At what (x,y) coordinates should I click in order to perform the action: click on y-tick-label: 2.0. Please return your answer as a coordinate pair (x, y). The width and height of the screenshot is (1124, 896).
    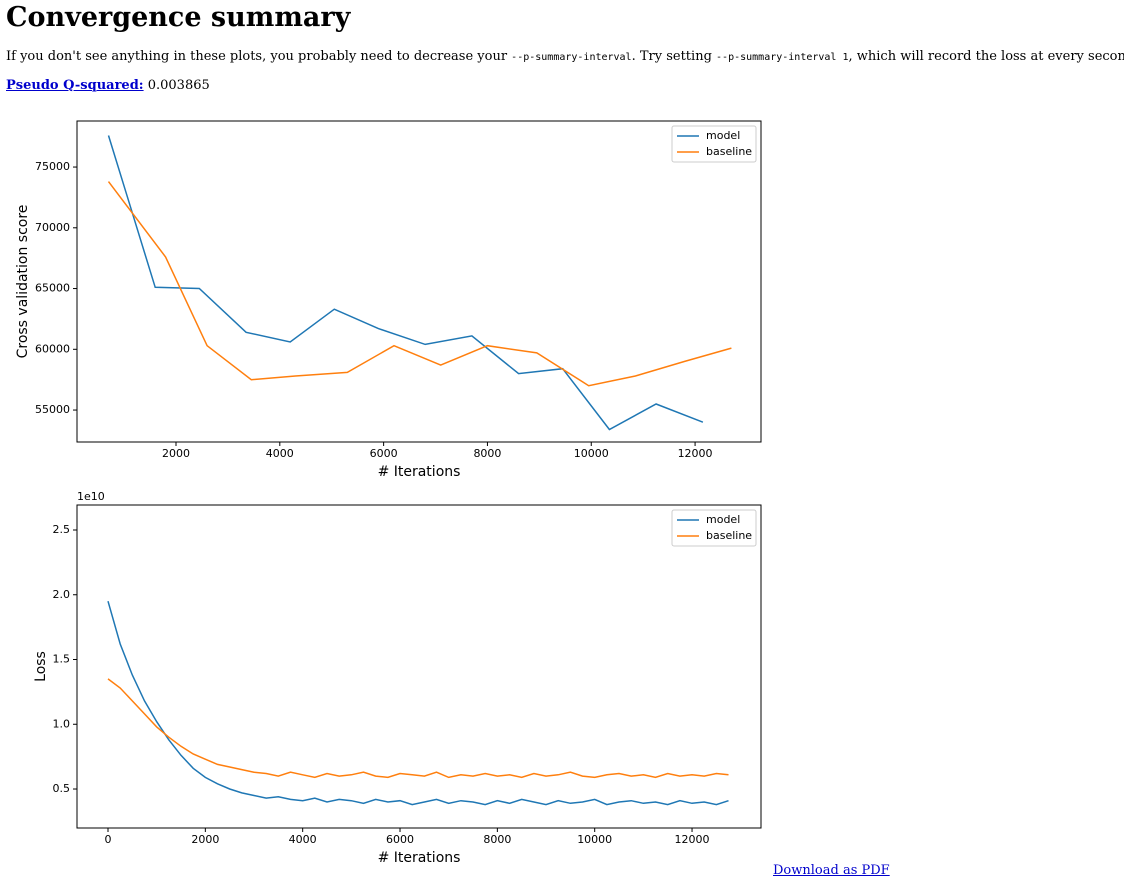
    Looking at the image, I should click on (62, 594).